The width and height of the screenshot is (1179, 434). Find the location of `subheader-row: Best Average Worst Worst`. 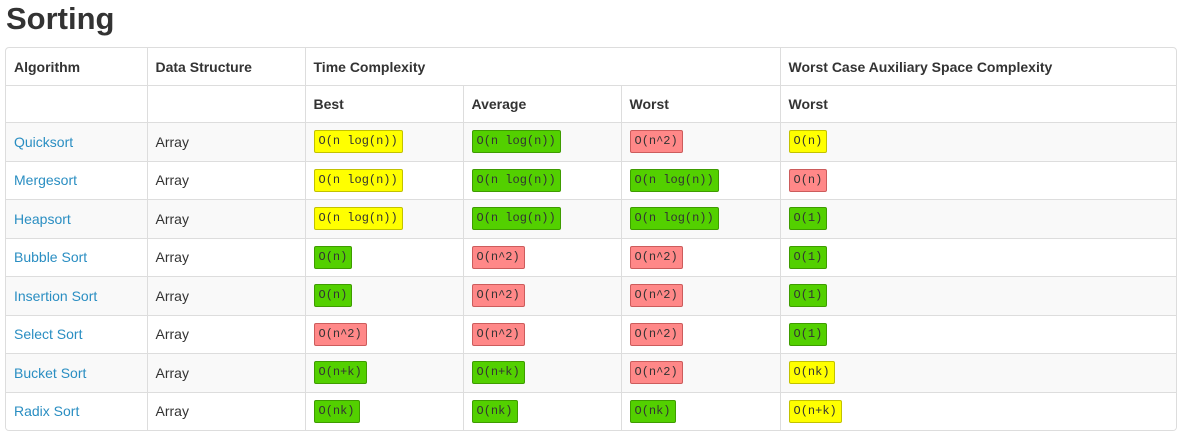

subheader-row: Best Average Worst Worst is located at coordinates (591, 104).